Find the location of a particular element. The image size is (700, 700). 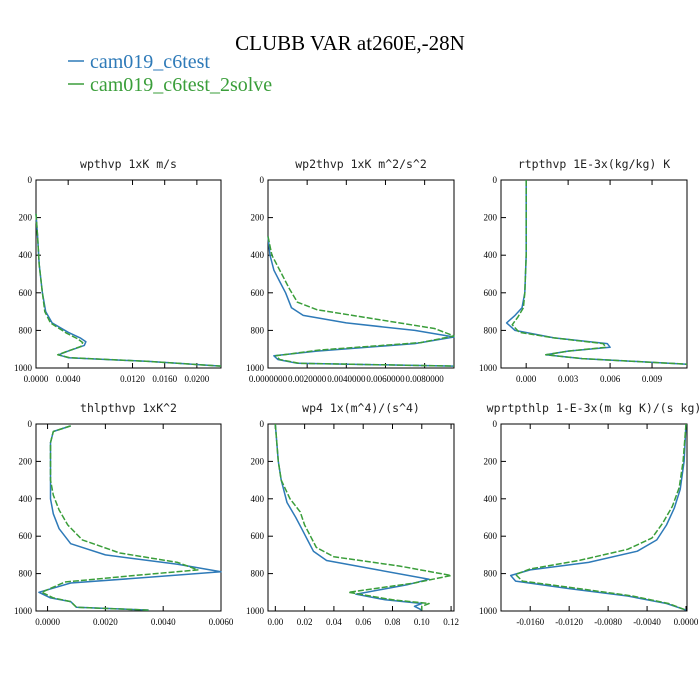

legend-label-2: cam019_c6test_2solve is located at coordinates (181, 85).